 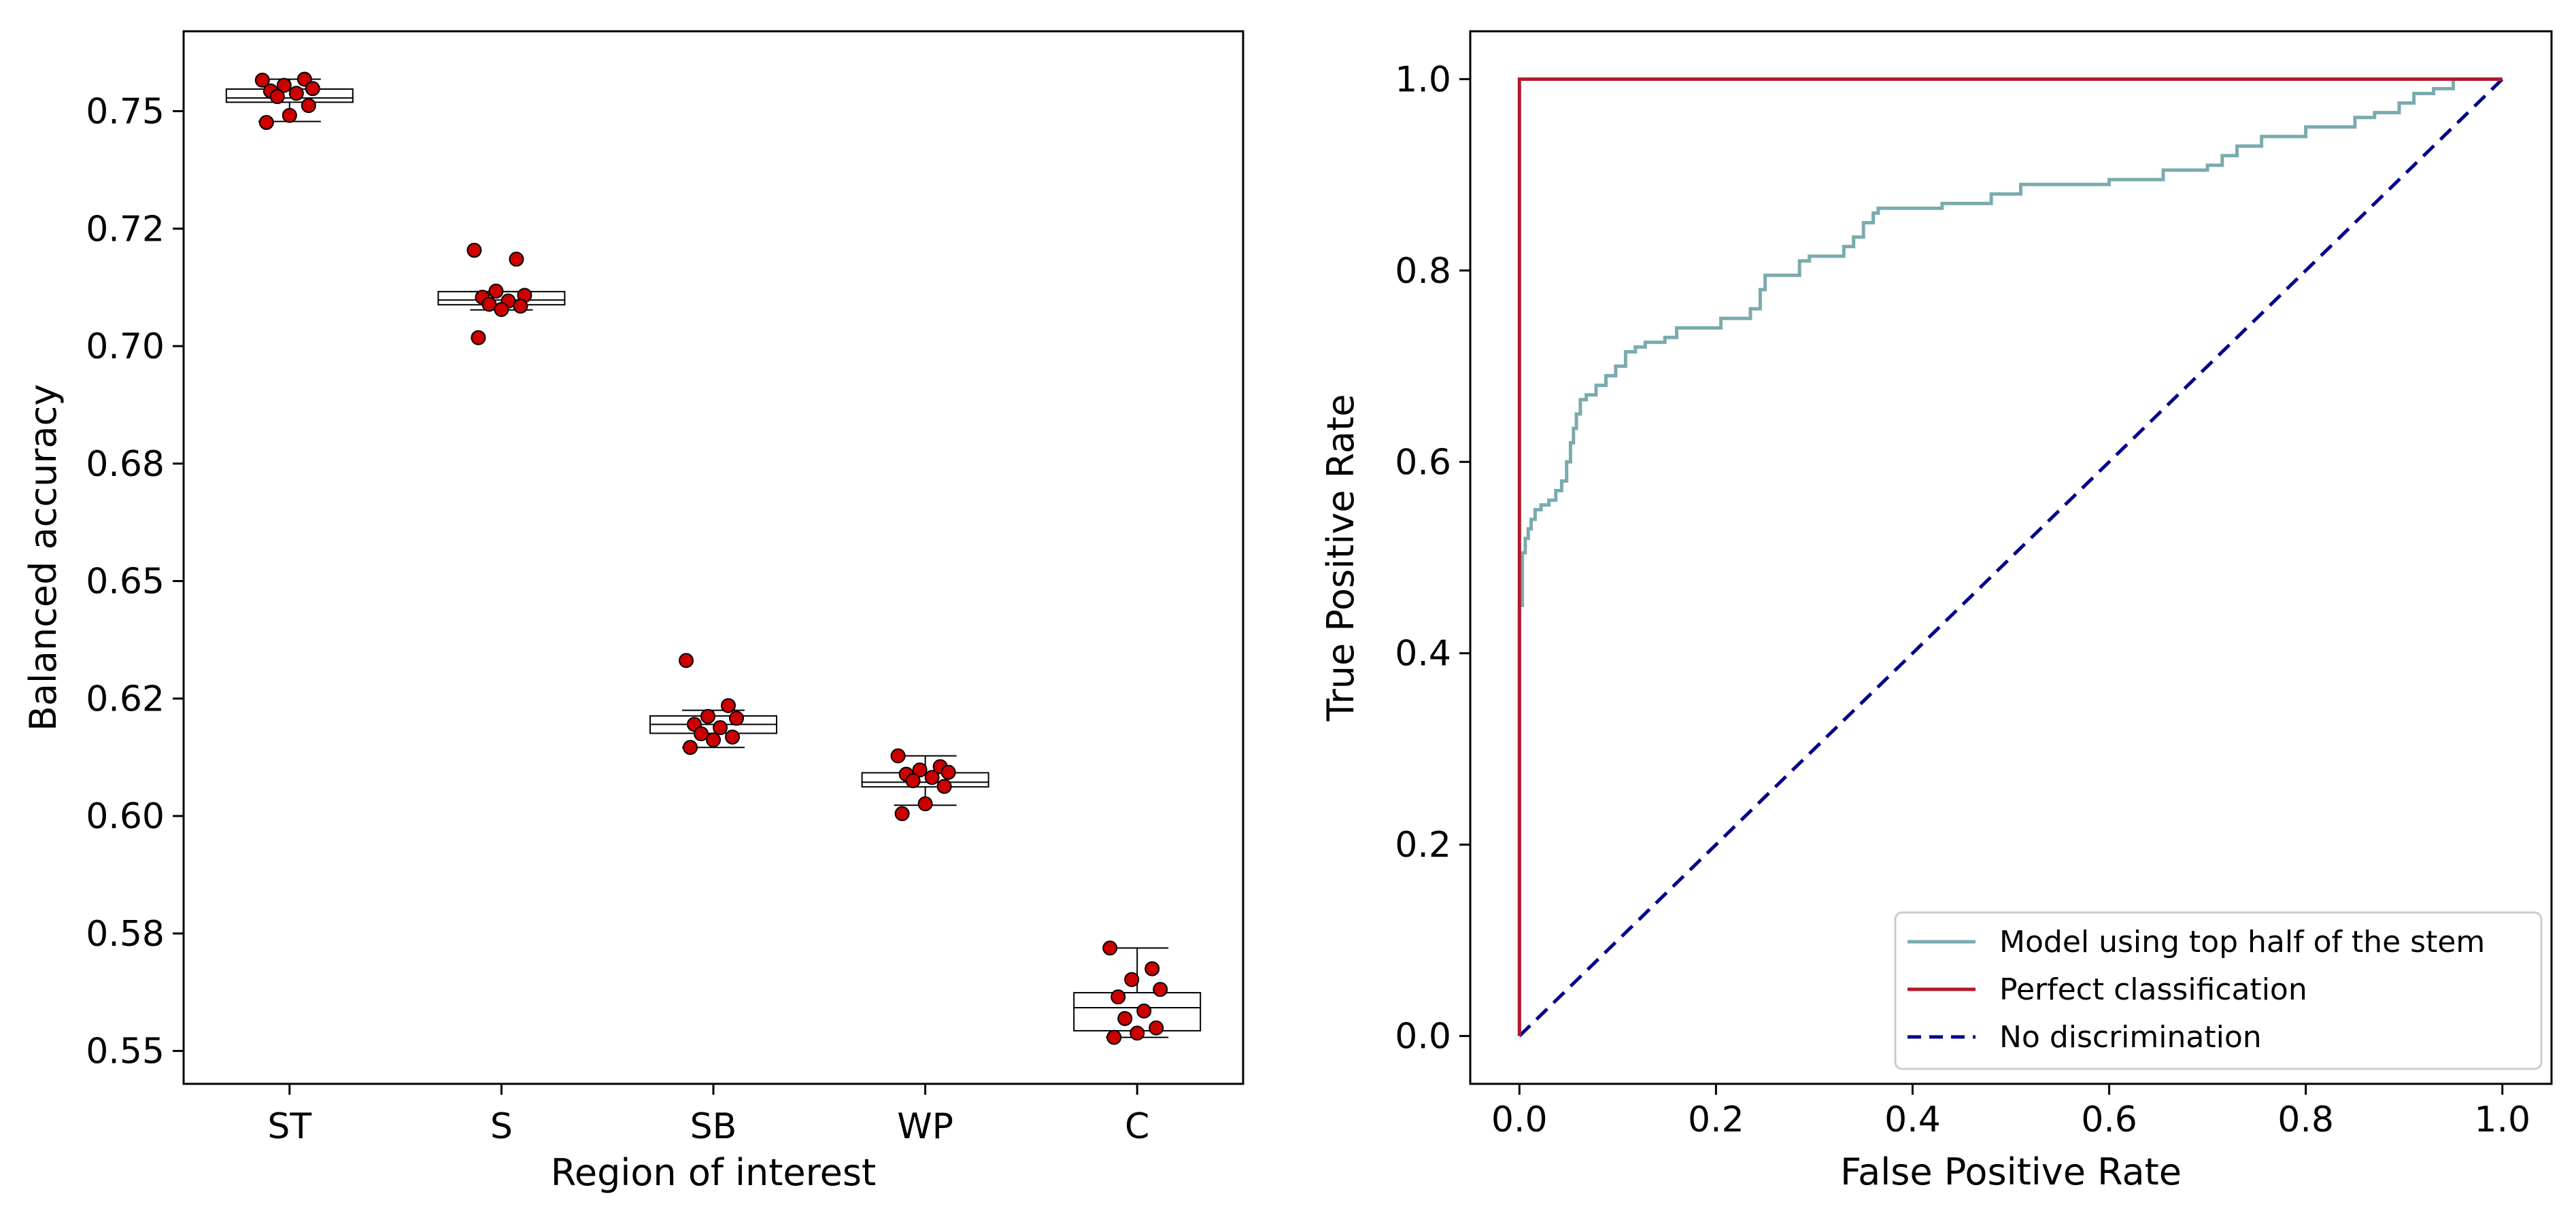 I want to click on legend-label-model: Model using top half of the stem, so click(x=2242, y=942).